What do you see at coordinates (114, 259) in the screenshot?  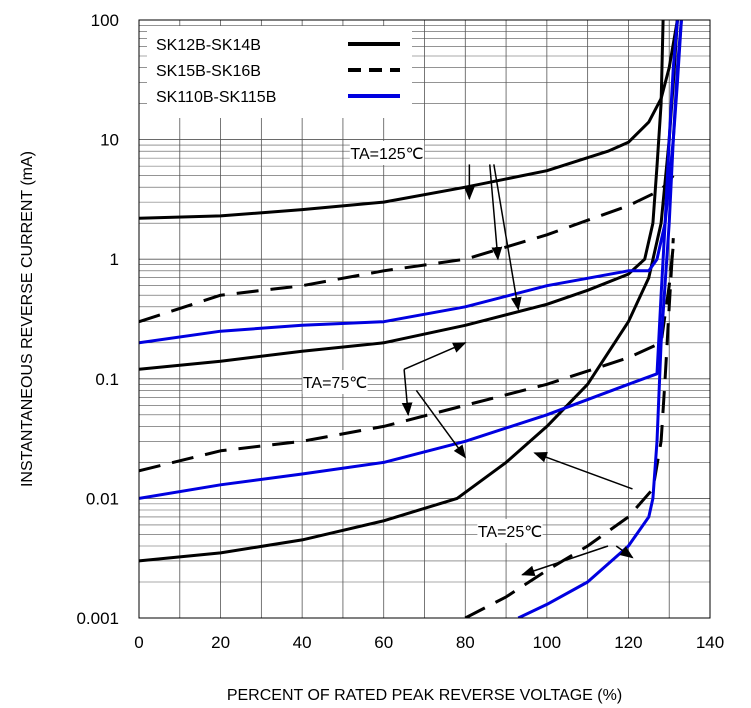 I see `y-tick-label: 1` at bounding box center [114, 259].